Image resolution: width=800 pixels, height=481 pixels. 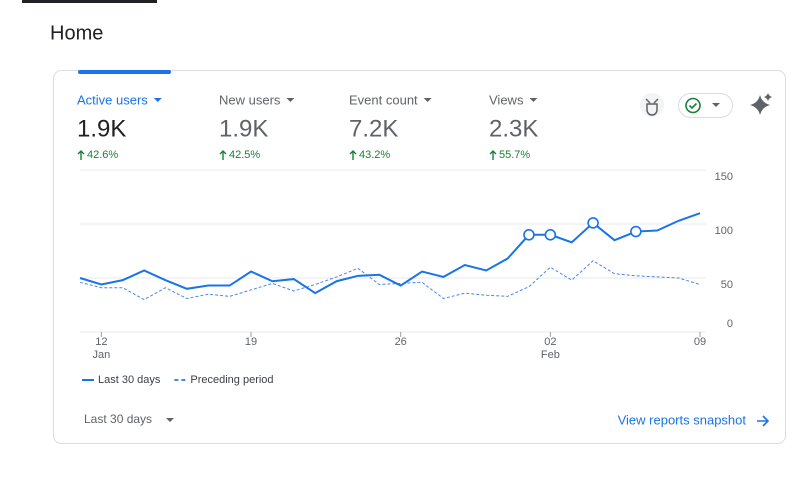 What do you see at coordinates (250, 99) in the screenshot?
I see `metric-label: New users` at bounding box center [250, 99].